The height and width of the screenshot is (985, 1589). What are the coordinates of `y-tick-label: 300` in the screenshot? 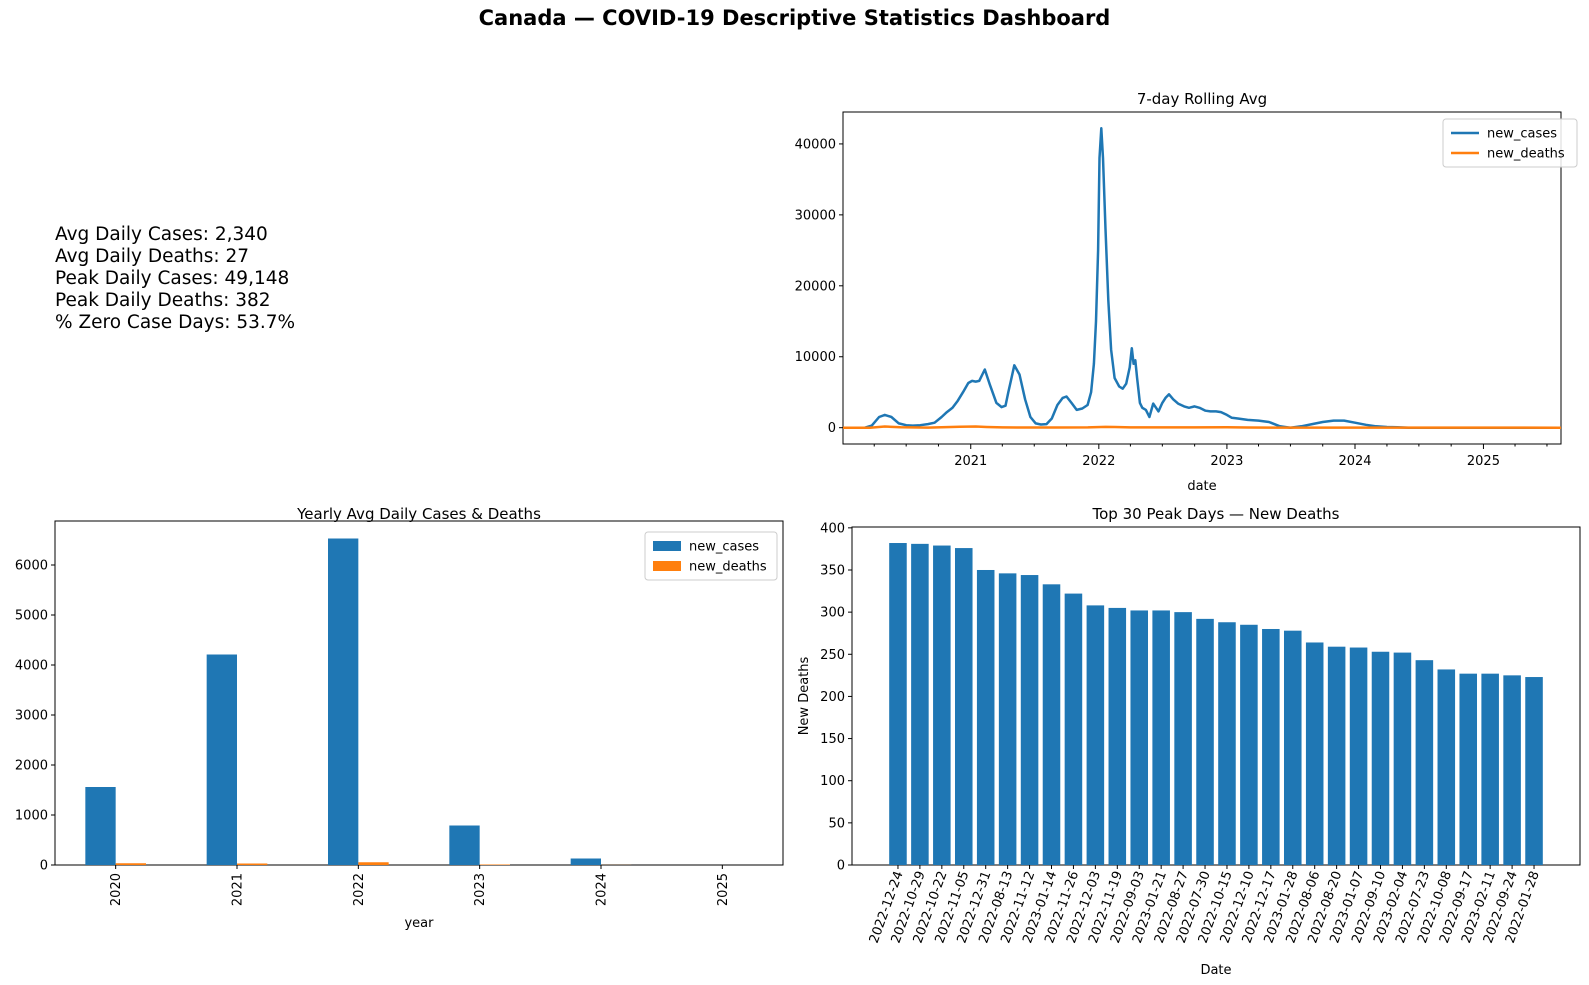 It's located at (832, 613).